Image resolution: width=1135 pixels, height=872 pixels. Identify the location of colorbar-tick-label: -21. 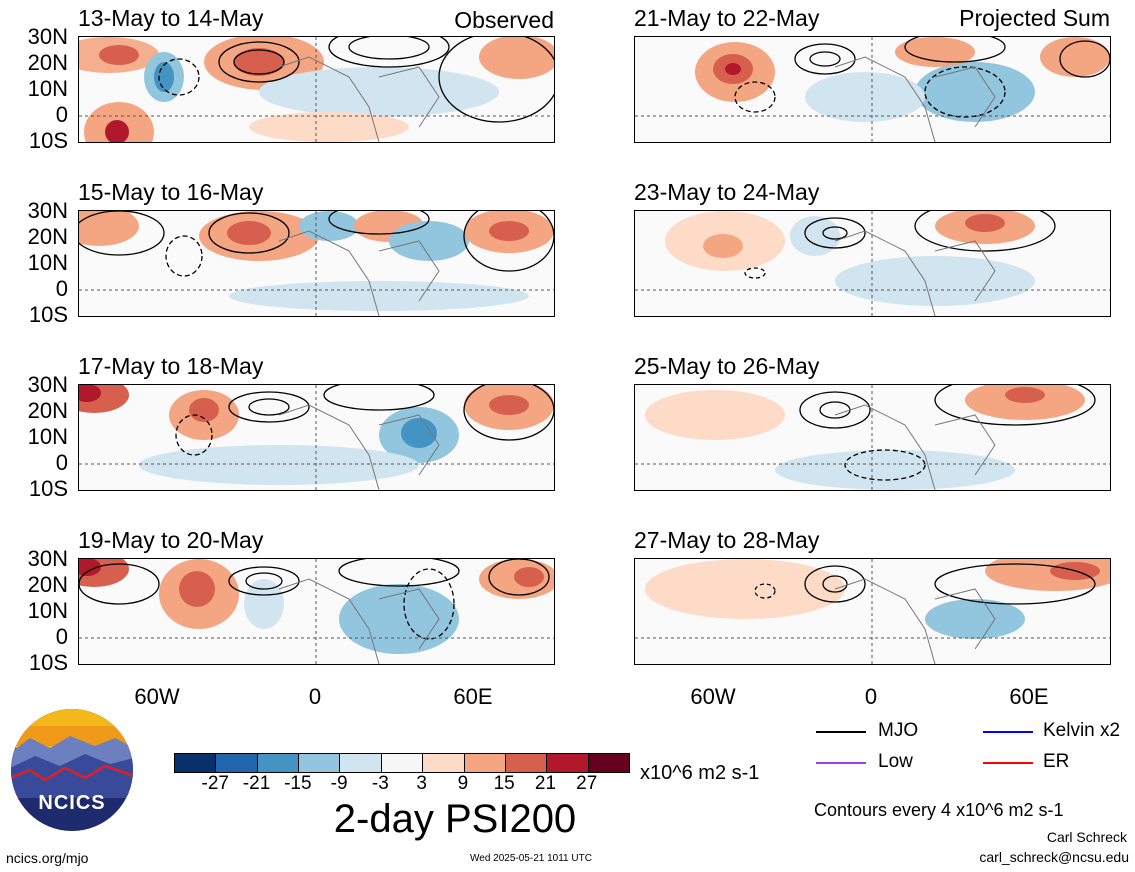
(256, 783).